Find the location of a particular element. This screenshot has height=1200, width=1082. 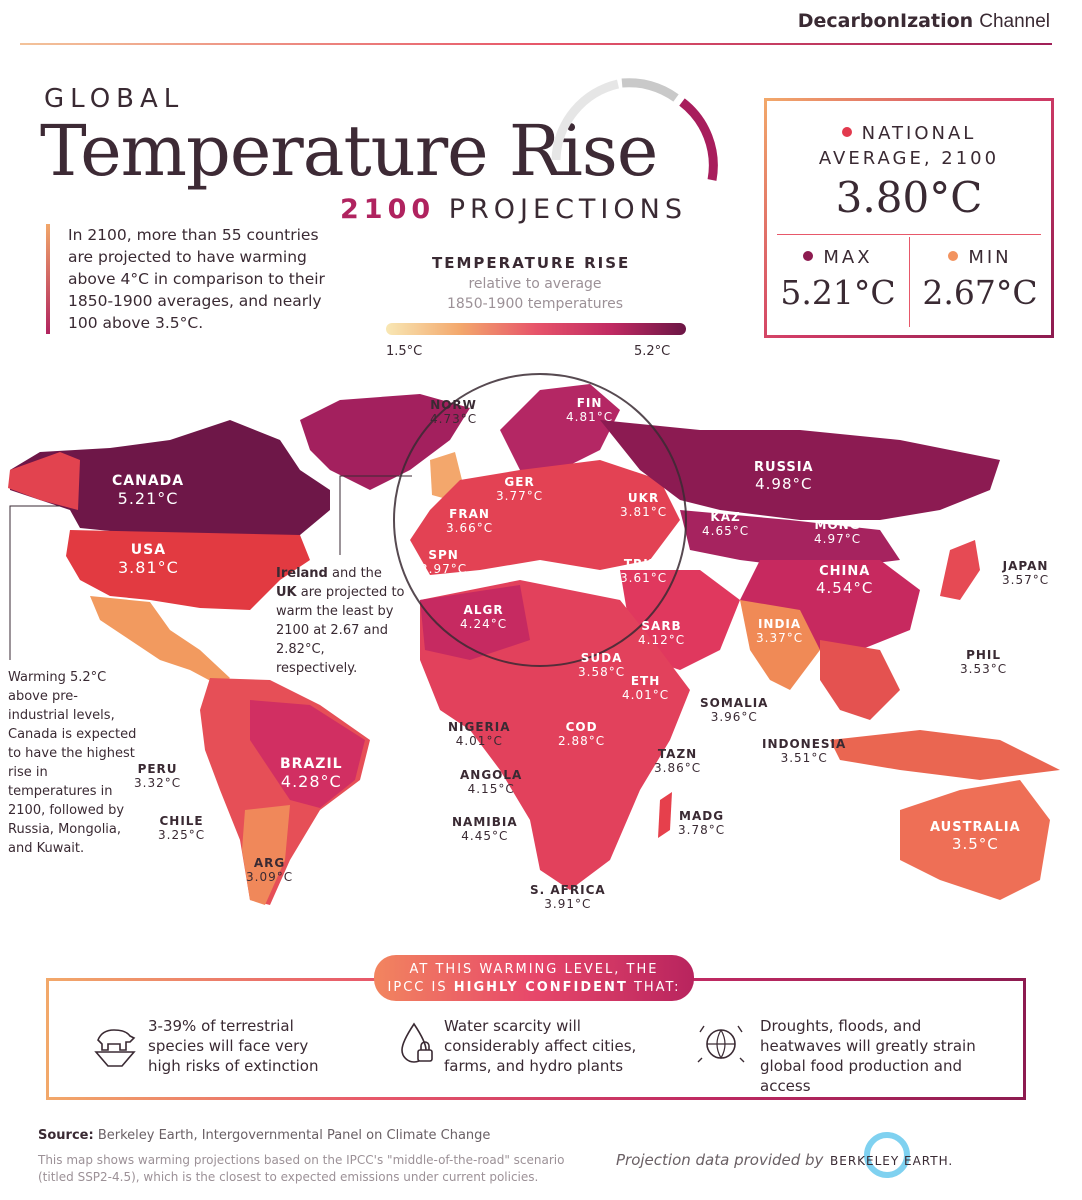

label-indonesia: INDONESIA 3.51°C is located at coordinates (804, 751).